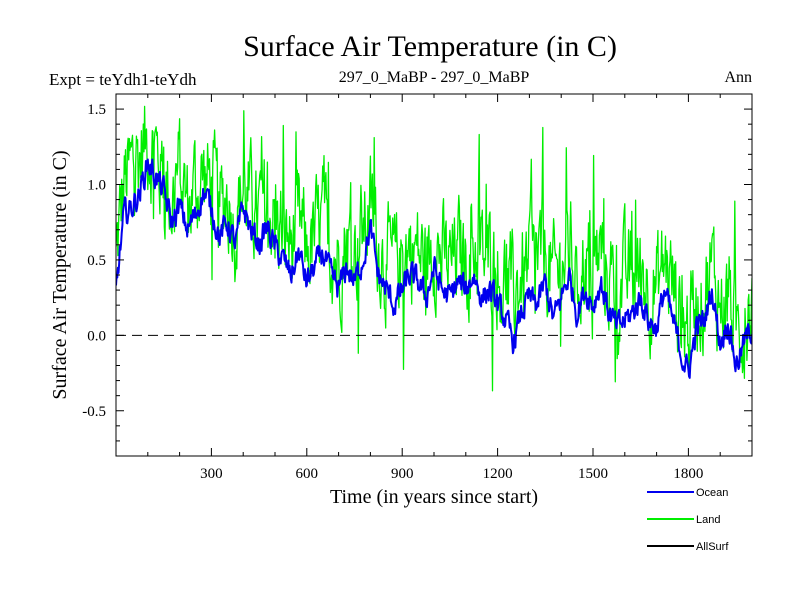  What do you see at coordinates (434, 77) in the screenshot?
I see `chart-subtitle-center: 297_0_MaBP - 297_0_MaBP` at bounding box center [434, 77].